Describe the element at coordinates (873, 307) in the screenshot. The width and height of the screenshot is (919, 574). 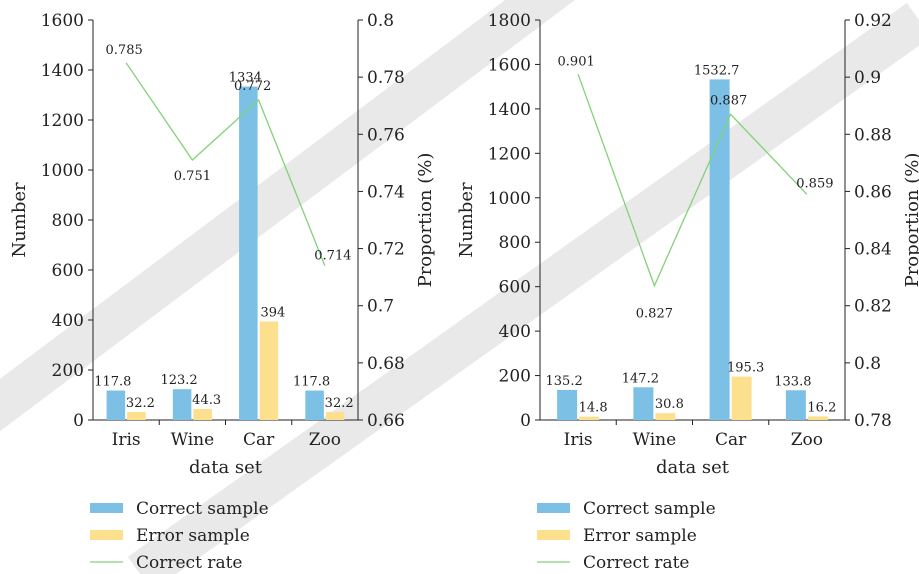
I see `y2-tick-label: 0.82` at that location.